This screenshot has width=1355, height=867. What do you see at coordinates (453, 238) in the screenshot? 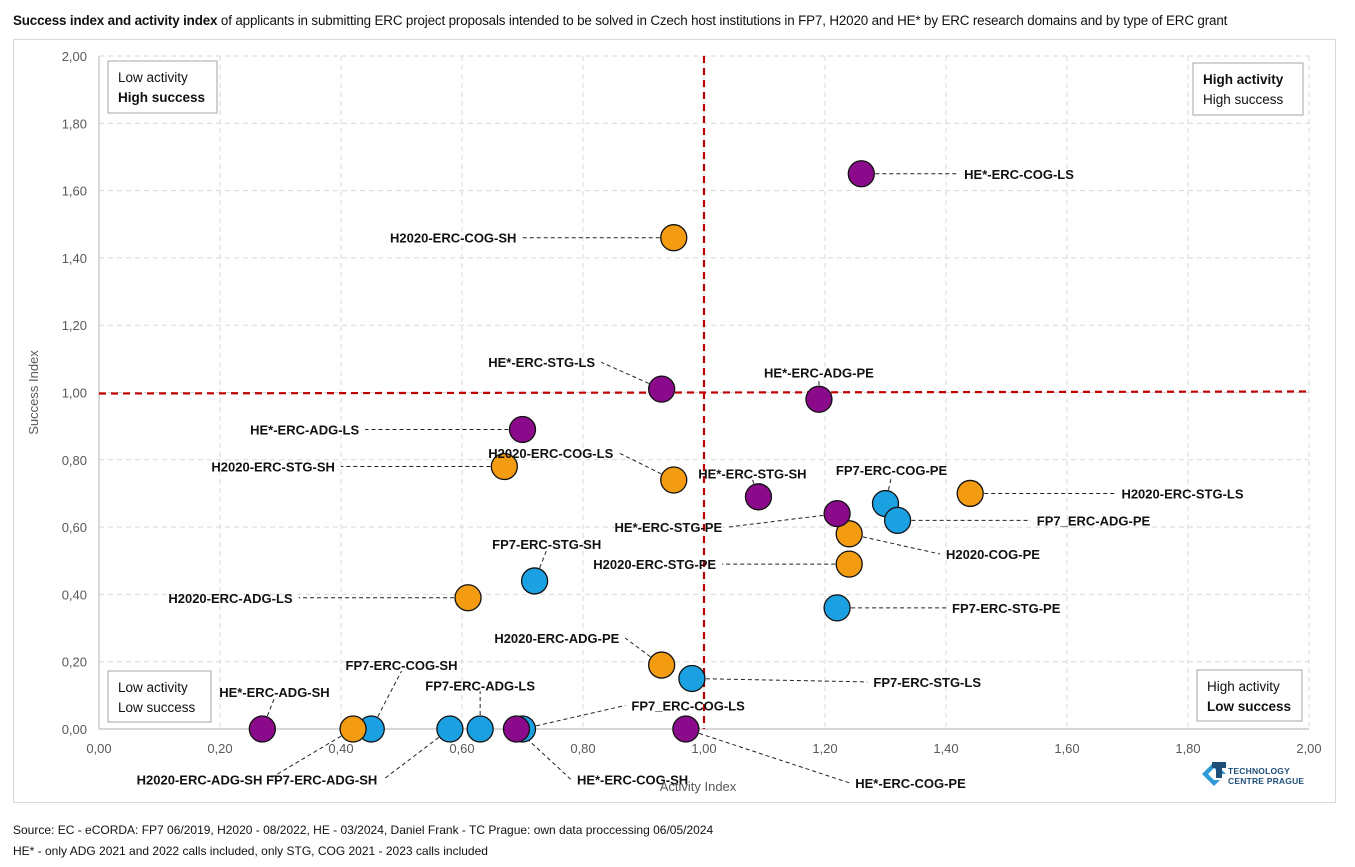
I see `data-label: H2020-ERC-COG-SH` at bounding box center [453, 238].